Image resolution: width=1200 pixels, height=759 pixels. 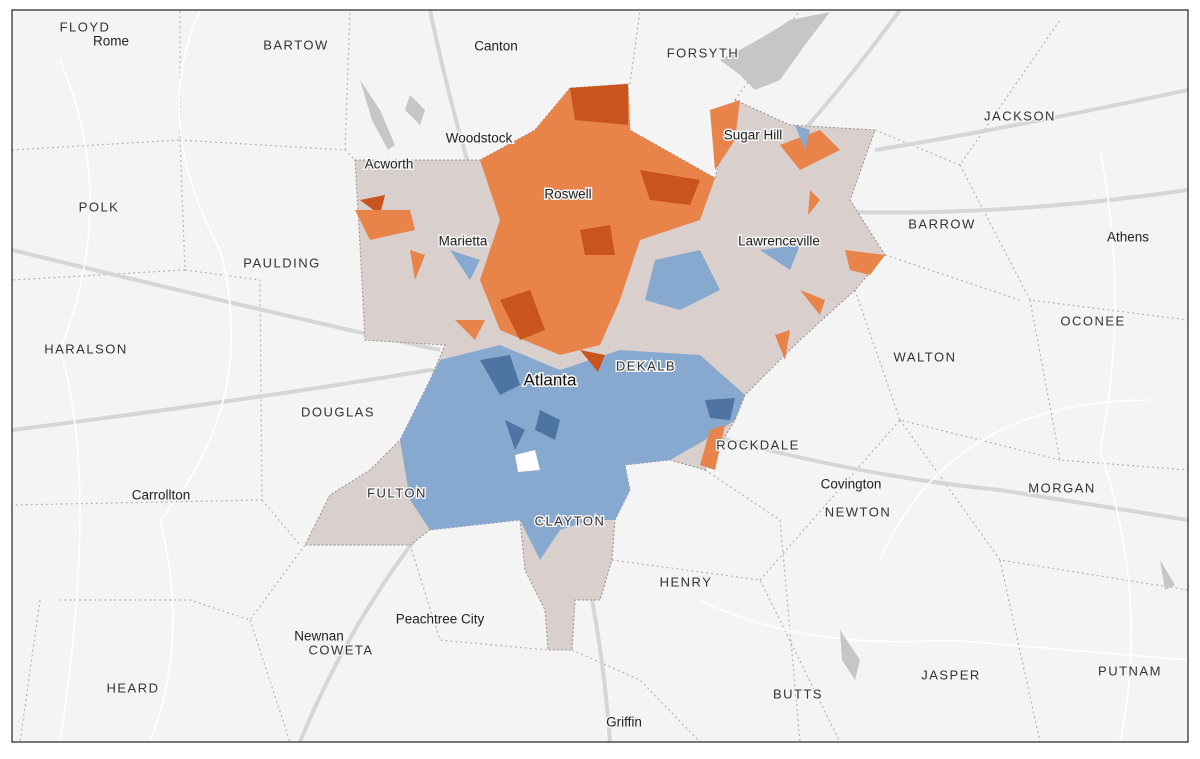 I want to click on county-label: OCONEE, so click(x=1092, y=320).